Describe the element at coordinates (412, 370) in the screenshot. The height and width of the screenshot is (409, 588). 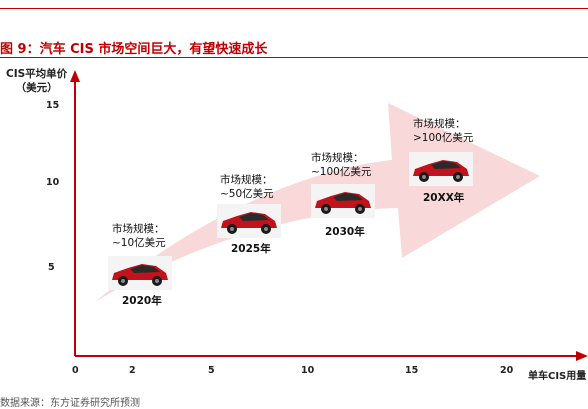
I see `x-tick-label: 15` at that location.